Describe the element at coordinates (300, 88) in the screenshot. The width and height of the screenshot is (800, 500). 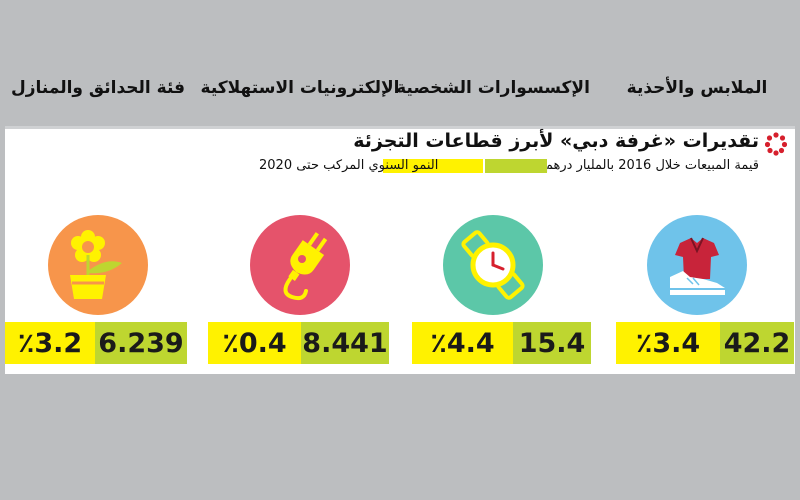
I see `category-label: الإلكترونيات الاستهلاكية` at that location.